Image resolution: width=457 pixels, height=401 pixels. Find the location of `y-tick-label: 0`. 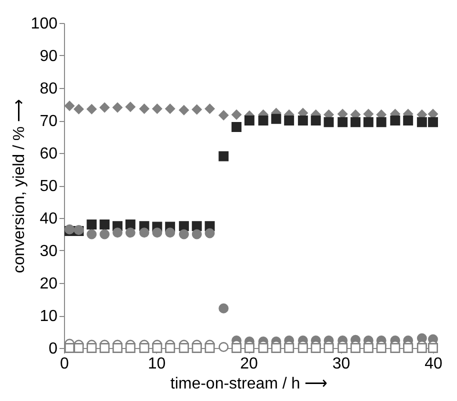

y-tick-label: 0 is located at coordinates (53, 349).